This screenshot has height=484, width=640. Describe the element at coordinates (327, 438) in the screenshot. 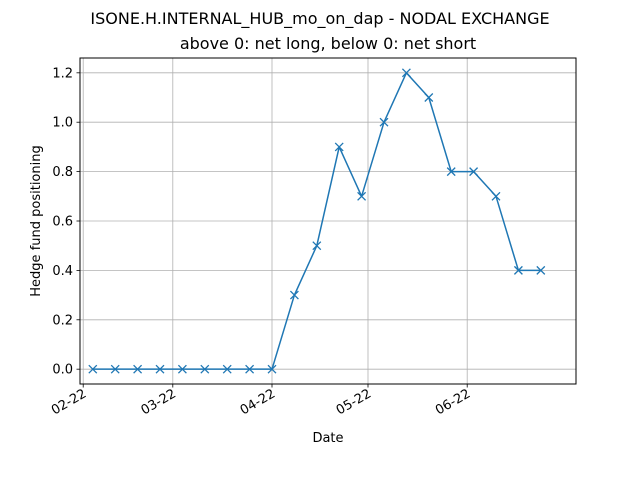

I see `x-axis-label: Date` at that location.